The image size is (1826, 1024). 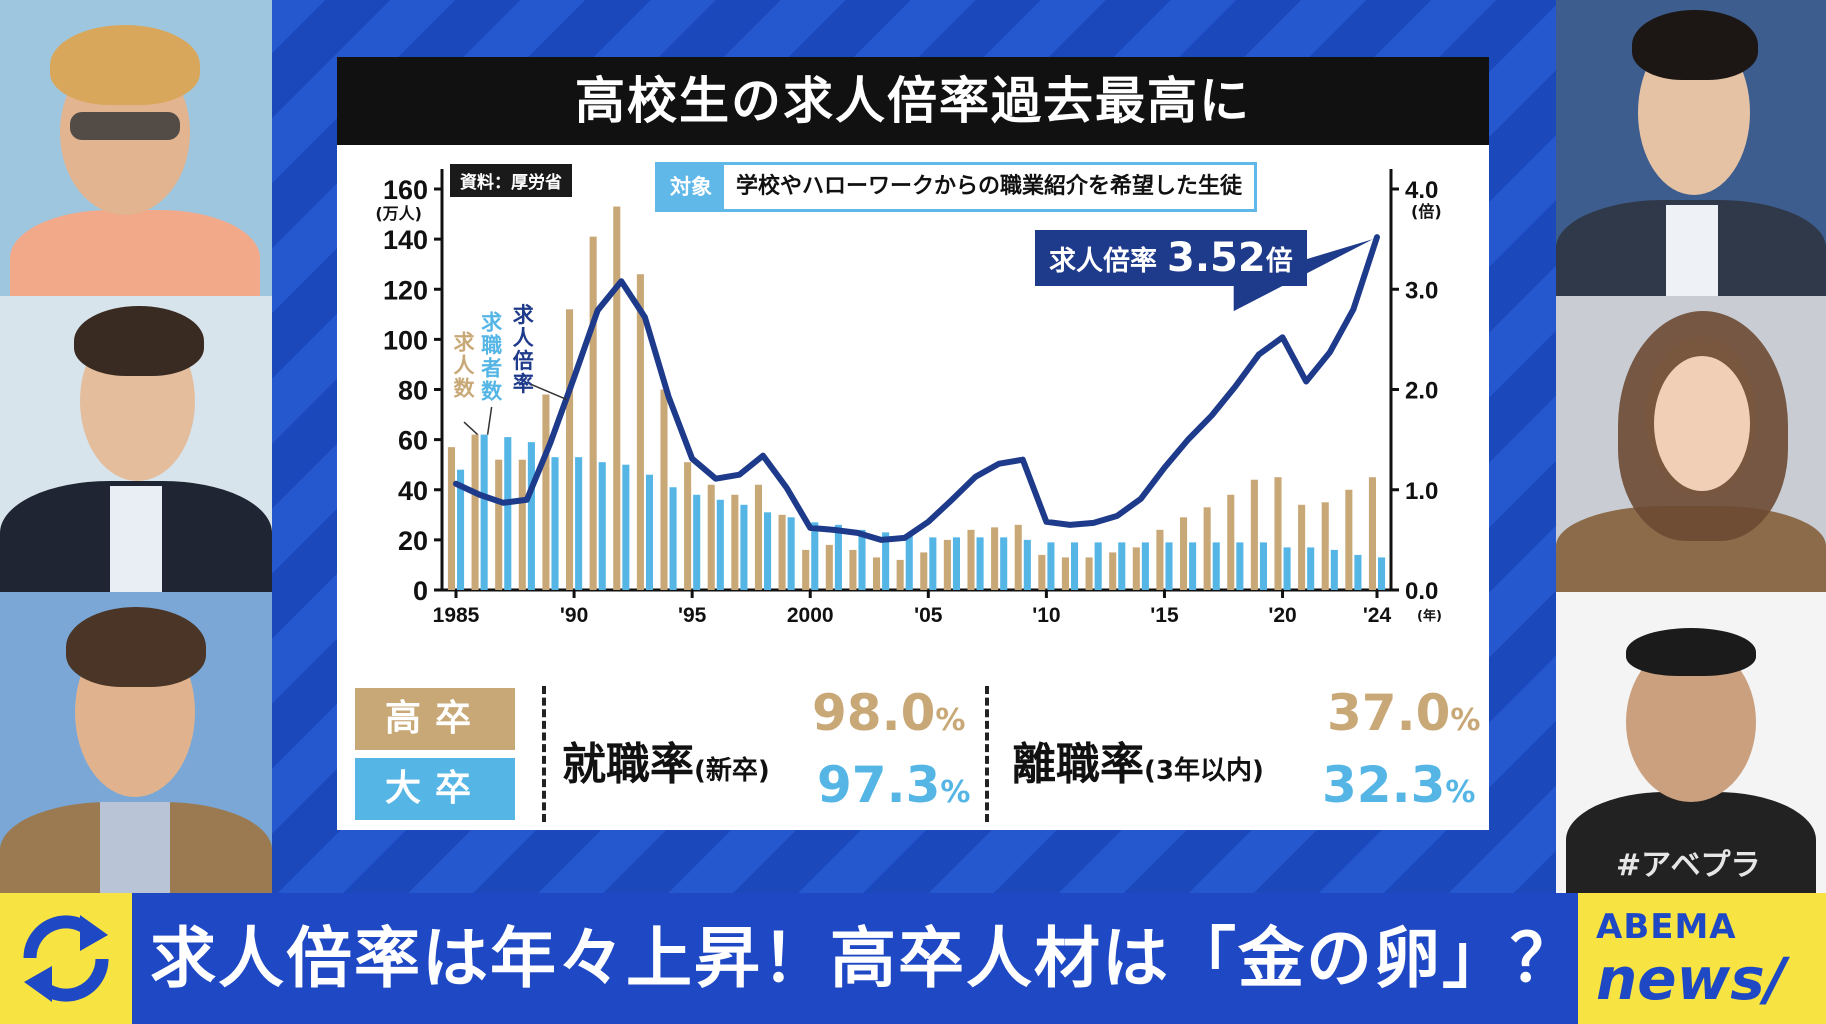 I want to click on headline-banner: 求人倍率は年々上昇！高卒人材は「金の卵」？, so click(x=913, y=958).